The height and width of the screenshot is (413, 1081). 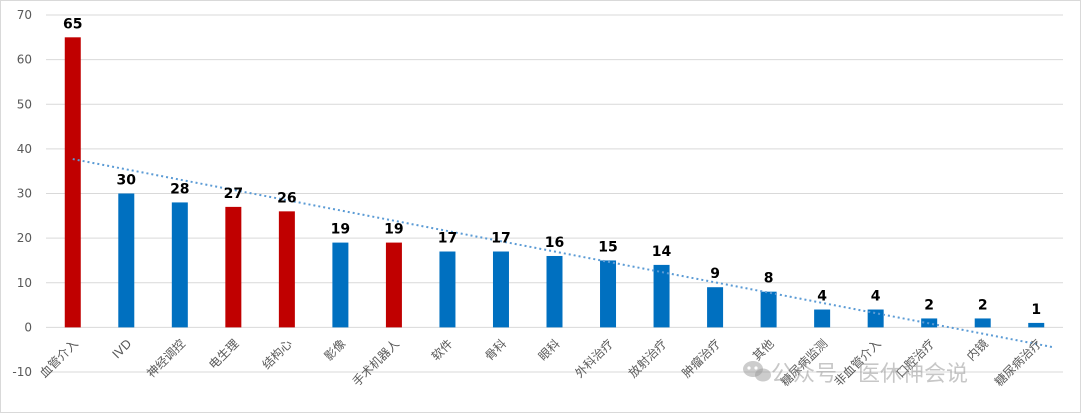 I want to click on y-tick-label: 30, so click(x=24, y=194).